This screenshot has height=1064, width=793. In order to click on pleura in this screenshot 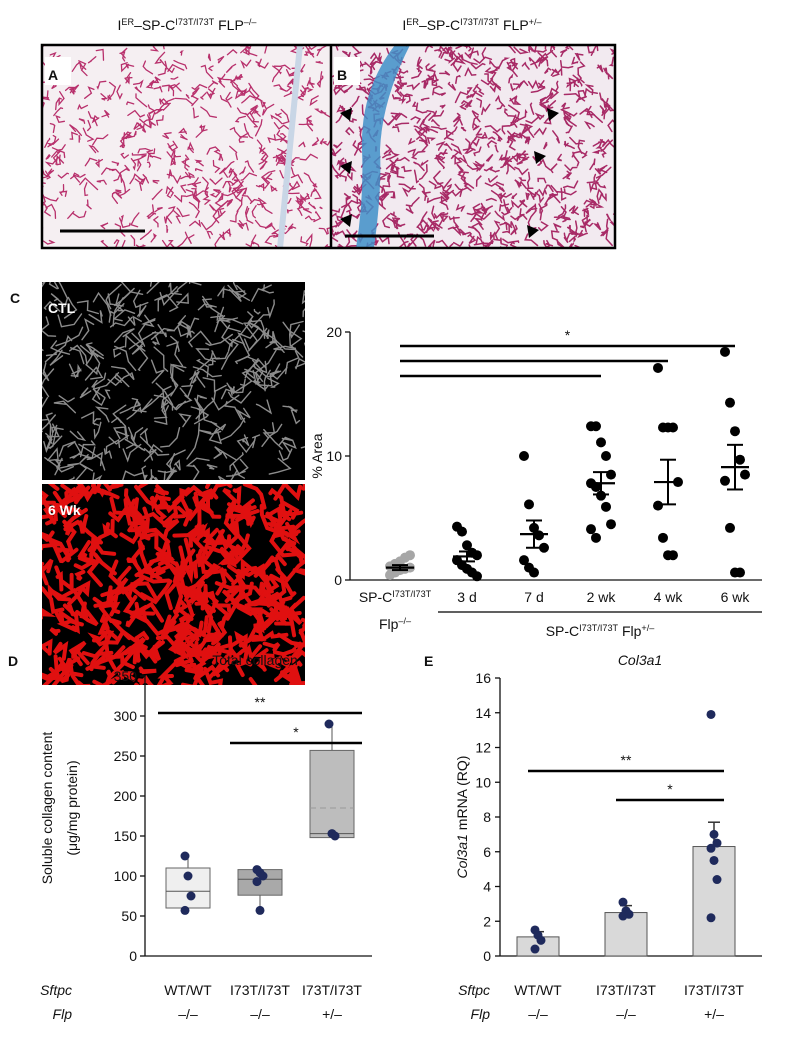, I will do `click(290, 146)`.